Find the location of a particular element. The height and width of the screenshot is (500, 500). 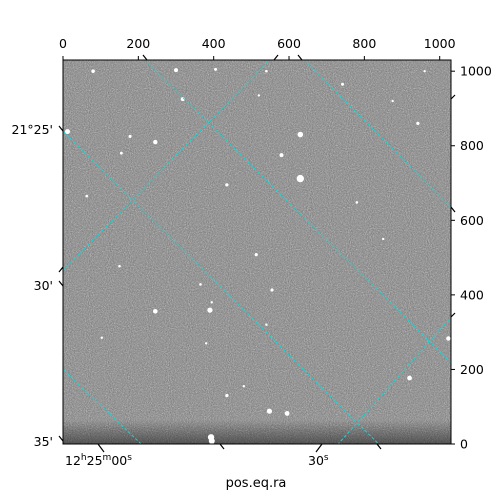

dec-tick-label-2: 30' is located at coordinates (43, 285).